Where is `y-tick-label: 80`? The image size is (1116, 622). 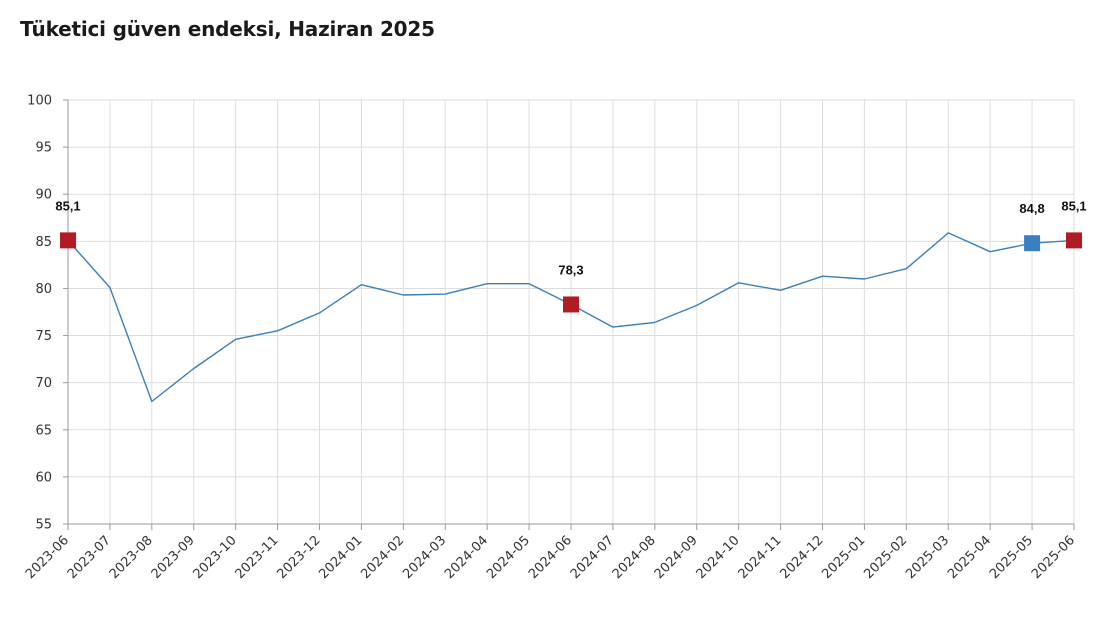
y-tick-label: 80 is located at coordinates (43, 289).